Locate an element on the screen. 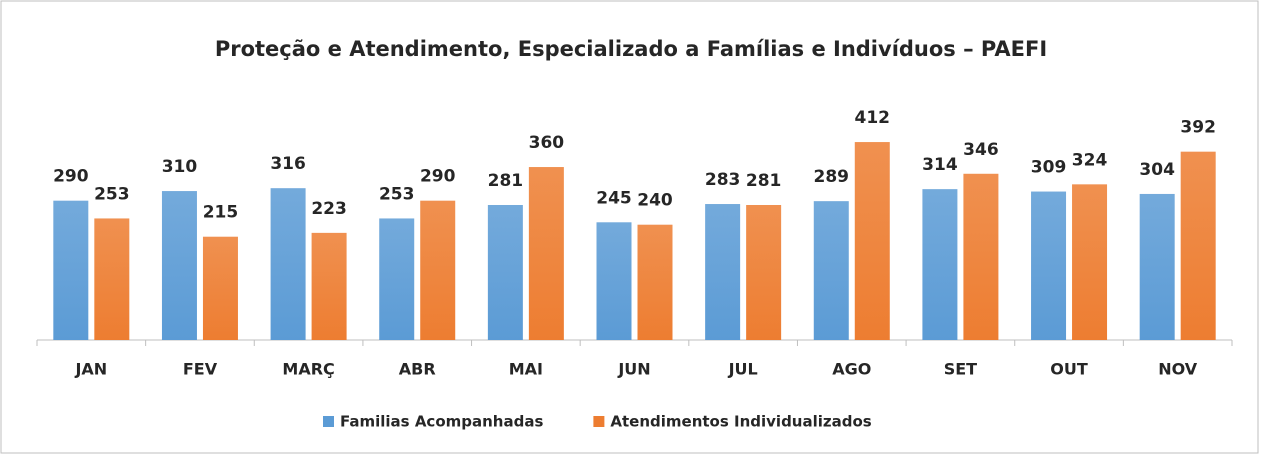 The height and width of the screenshot is (456, 1261). x-tick-label: JUN is located at coordinates (633, 369).